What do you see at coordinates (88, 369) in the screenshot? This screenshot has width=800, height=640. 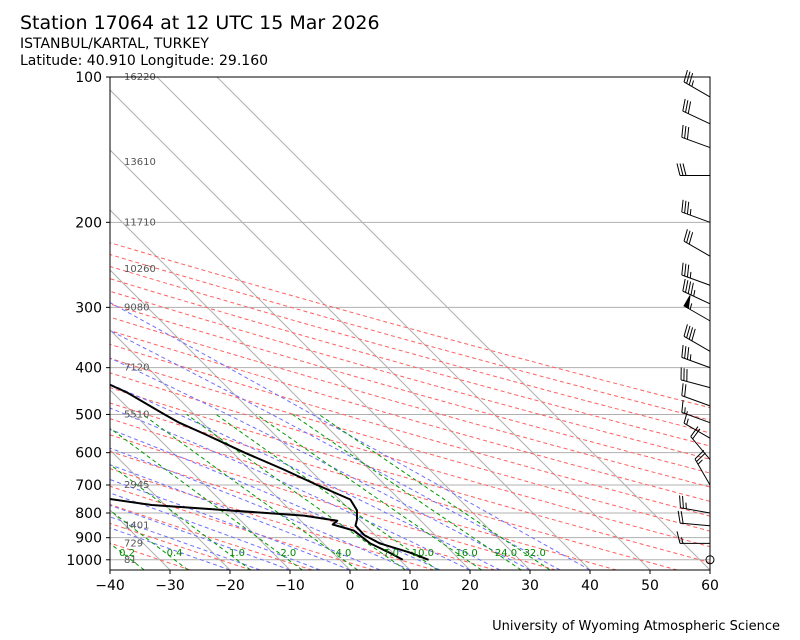 I see `y-tick-label: 400` at bounding box center [88, 369].